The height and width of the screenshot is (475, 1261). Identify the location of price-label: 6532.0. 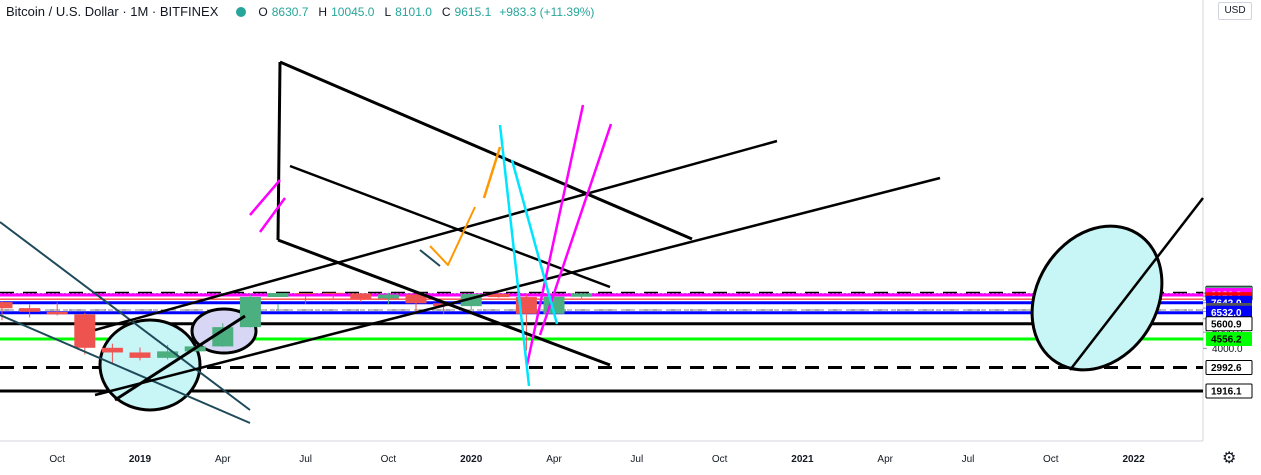
(1229, 312).